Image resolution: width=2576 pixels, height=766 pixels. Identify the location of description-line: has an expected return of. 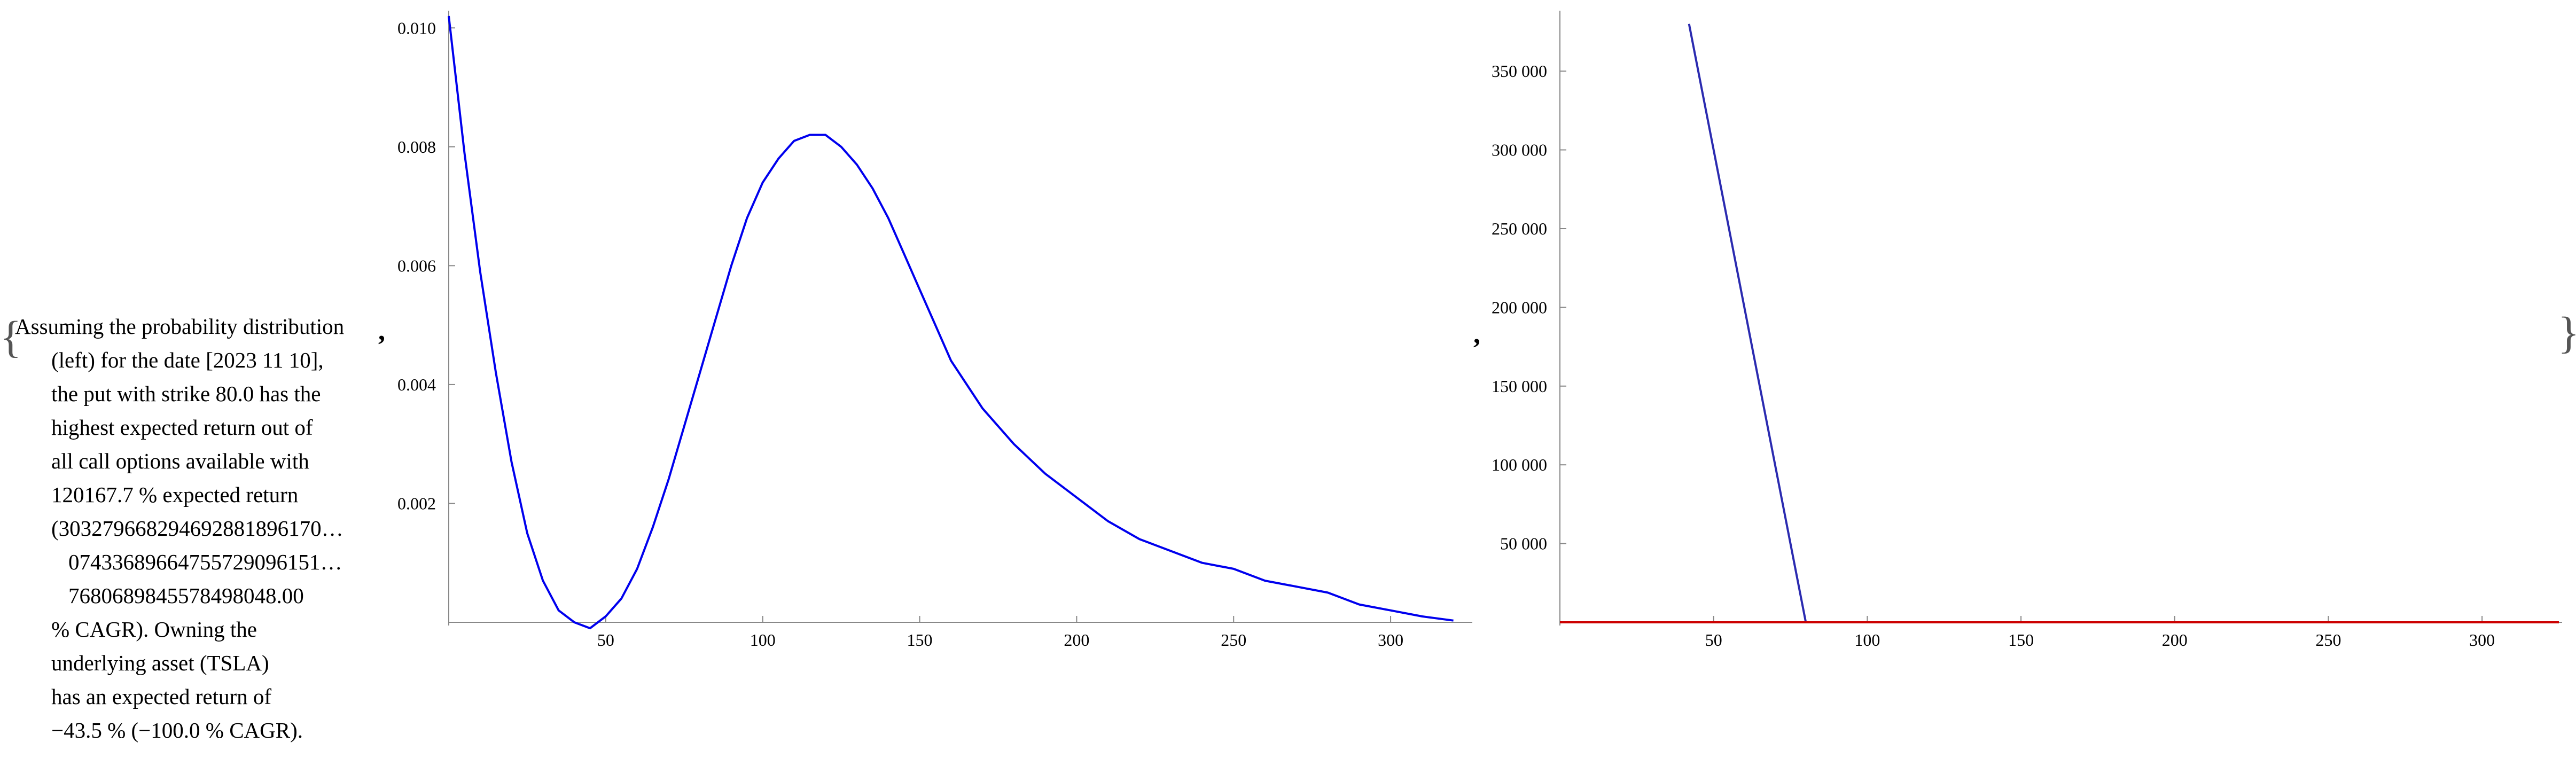
(161, 696).